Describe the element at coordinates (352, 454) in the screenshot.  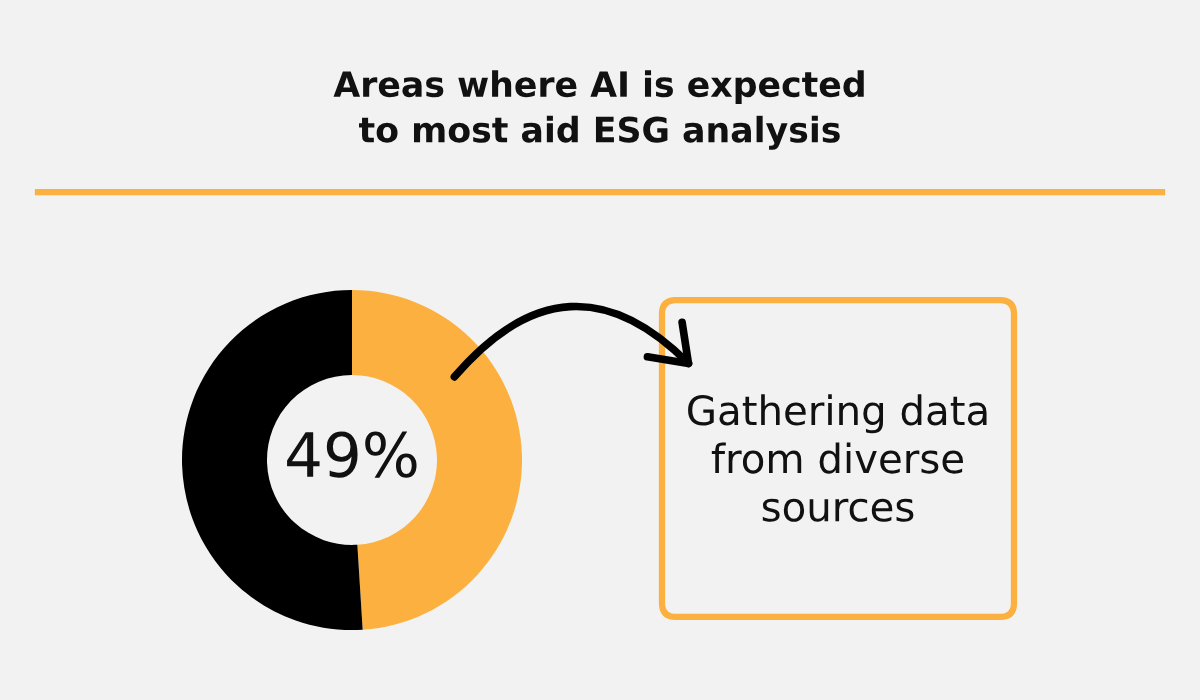
I see `data-label: 49%` at that location.